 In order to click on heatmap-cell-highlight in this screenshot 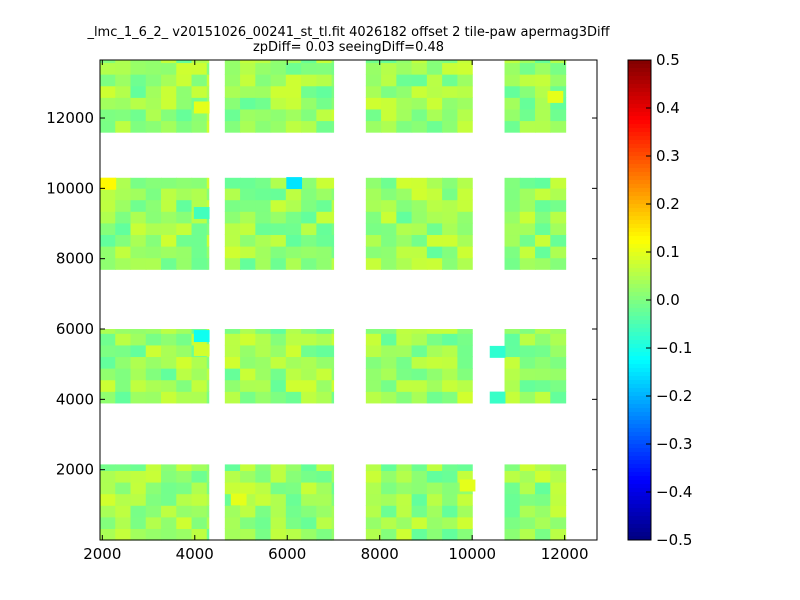, I will do `click(201, 336)`.